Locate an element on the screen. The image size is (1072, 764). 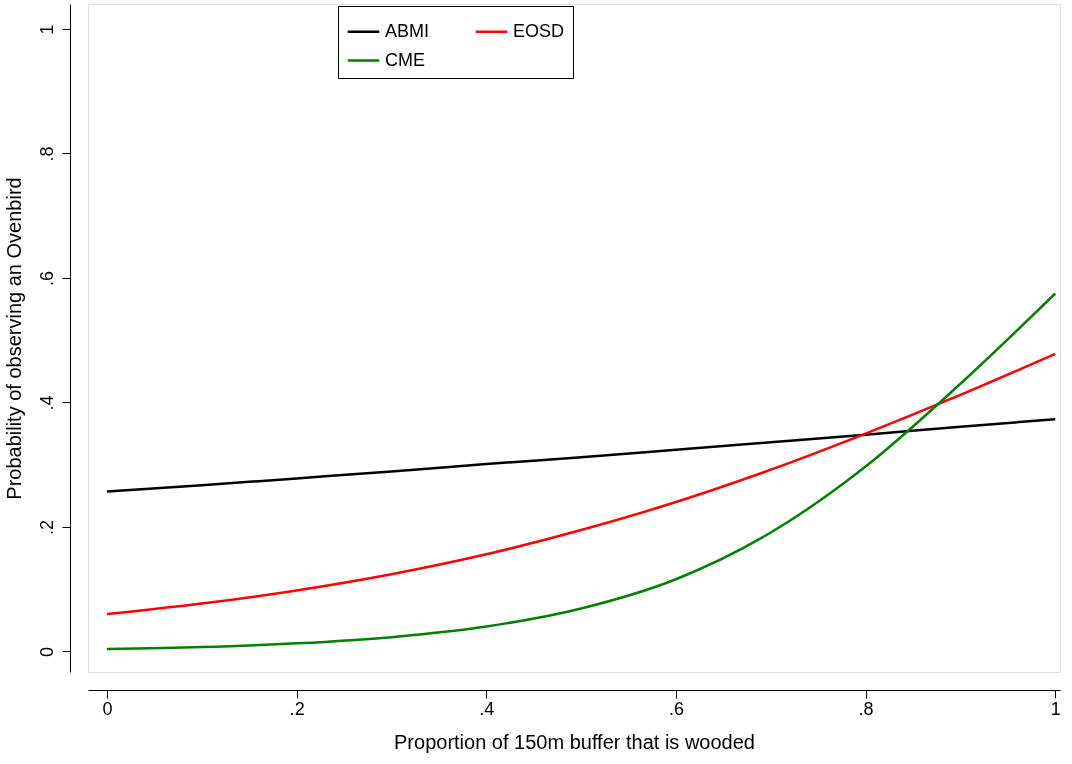
legend-label: EOSD is located at coordinates (539, 30).